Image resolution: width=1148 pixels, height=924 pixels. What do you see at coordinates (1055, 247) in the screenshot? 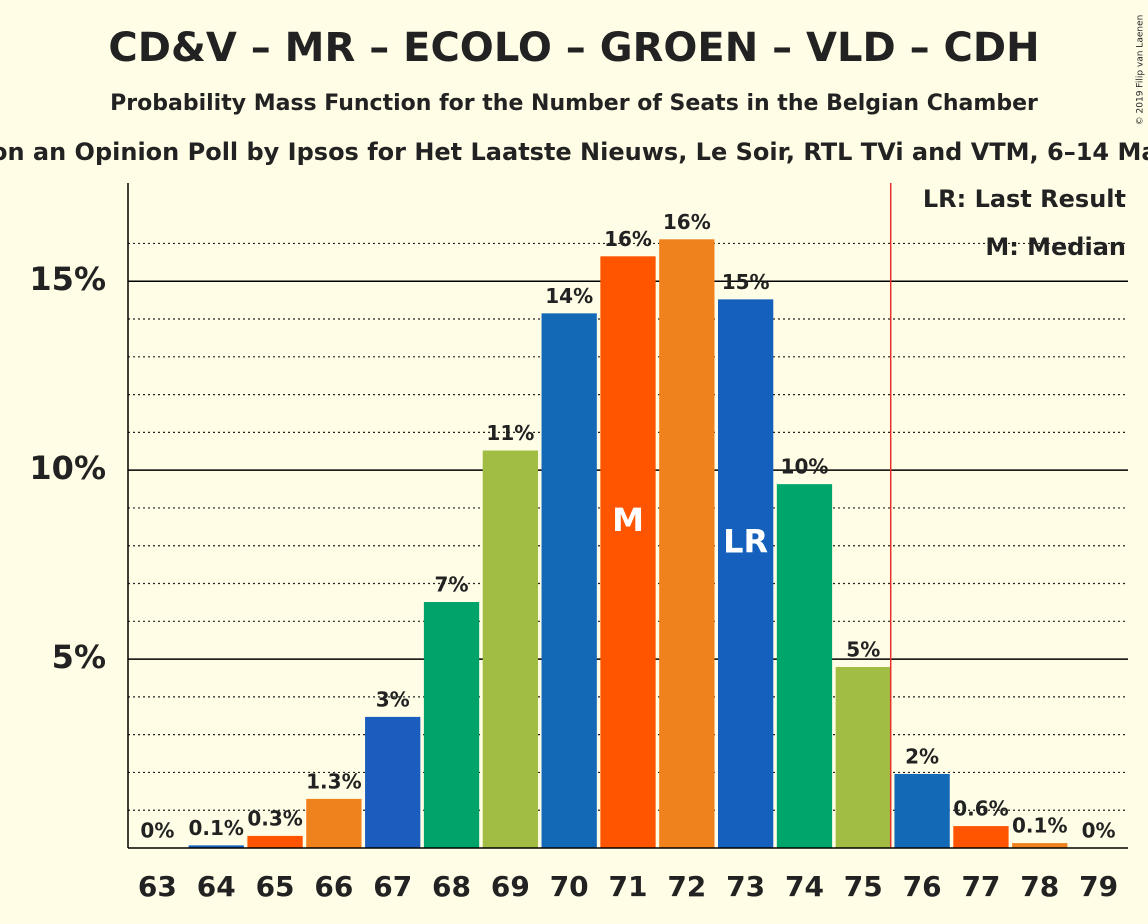
I see `legend-text: M: Median` at bounding box center [1055, 247].